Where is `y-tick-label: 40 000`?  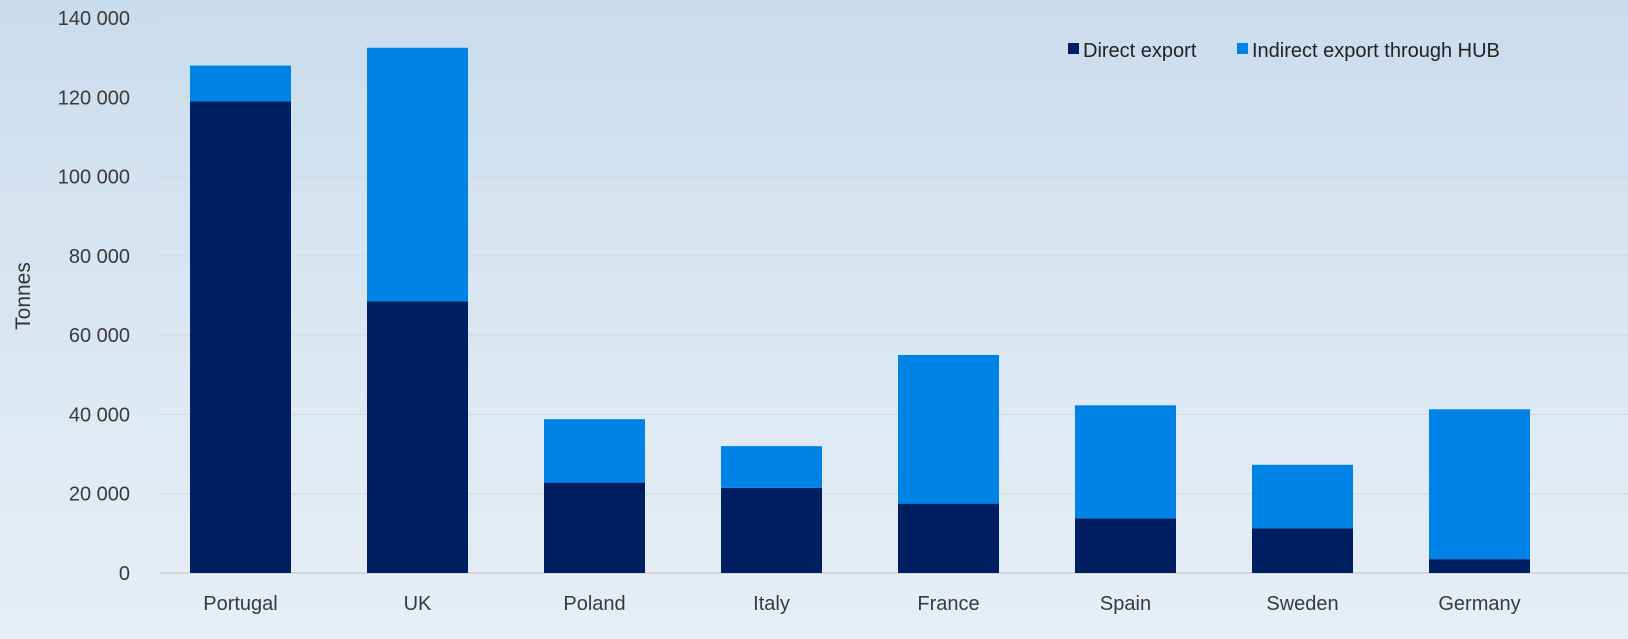 y-tick-label: 40 000 is located at coordinates (99, 415).